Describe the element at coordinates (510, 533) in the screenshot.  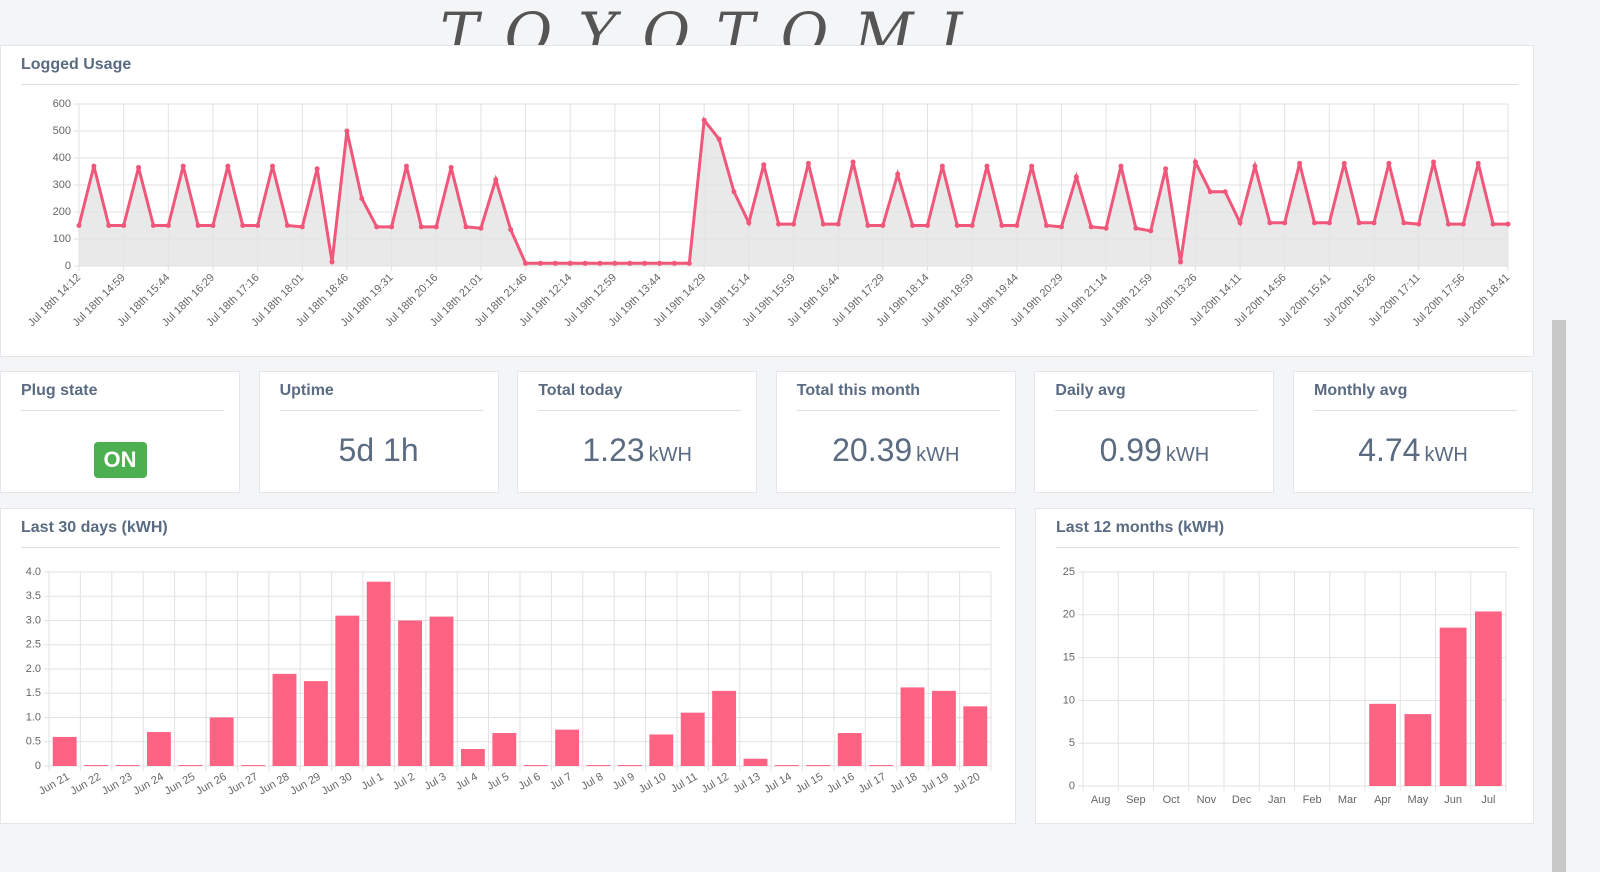
I see `panel-title: Last 30 days (kWH)` at that location.